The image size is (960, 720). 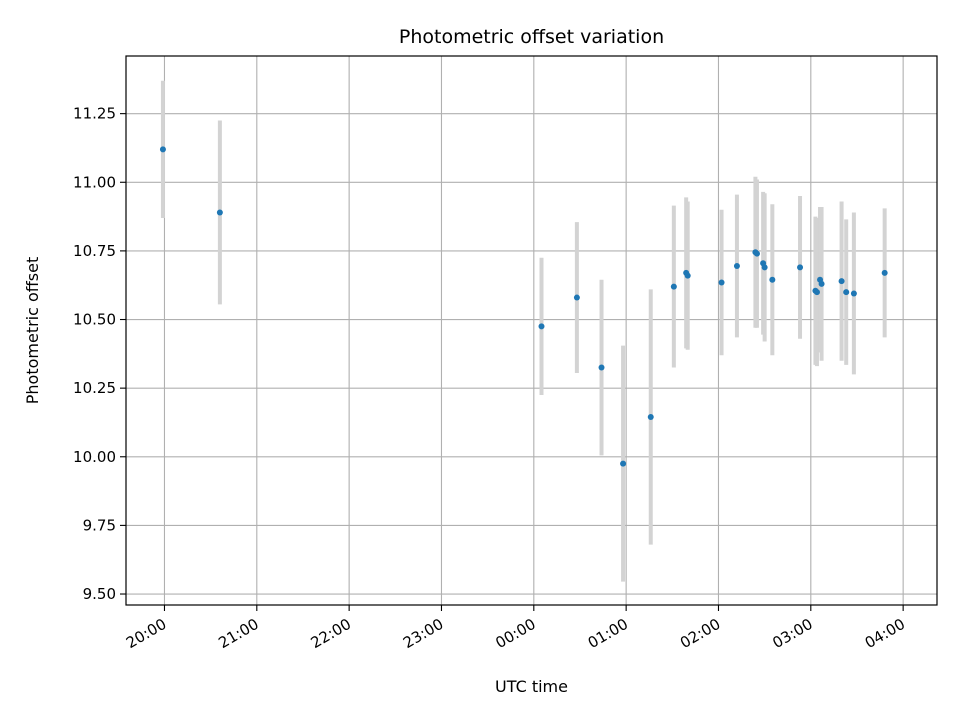 What do you see at coordinates (94, 320) in the screenshot?
I see `y-tick-label: 10.50` at bounding box center [94, 320].